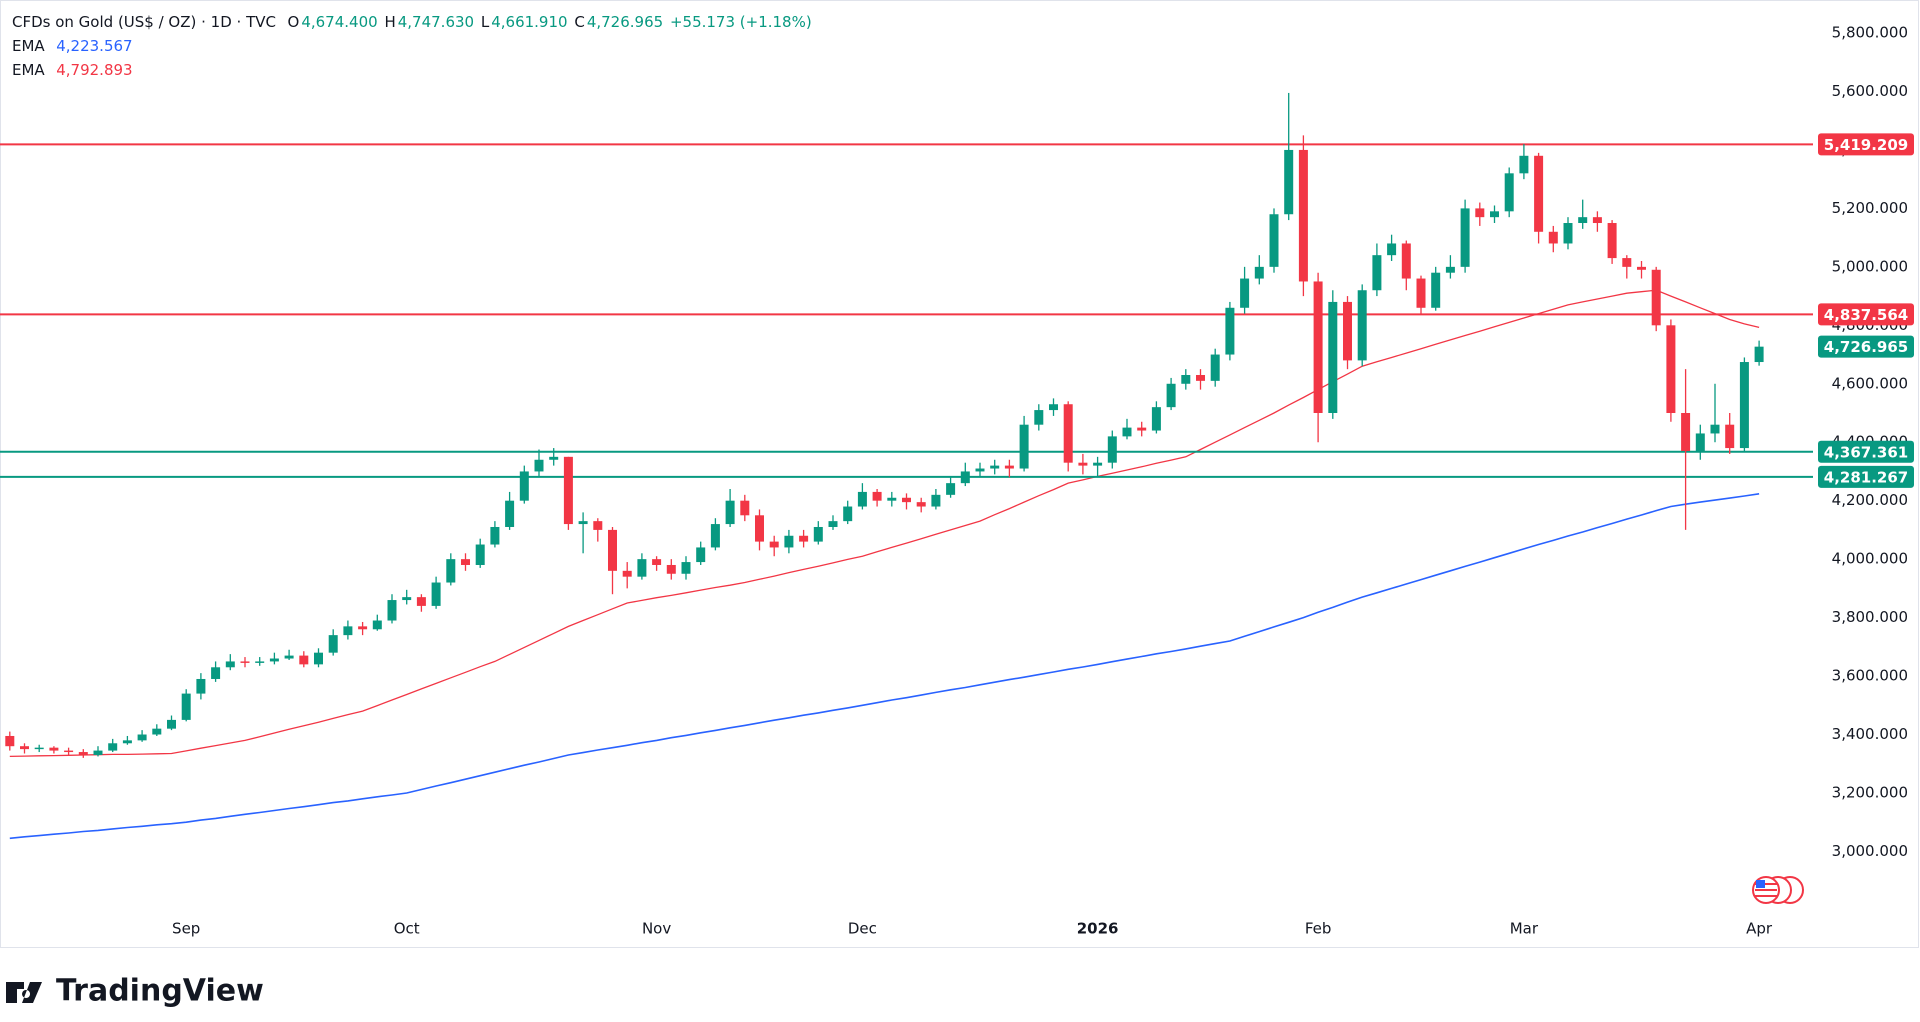 This screenshot has width=1920, height=1022. What do you see at coordinates (1870, 500) in the screenshot?
I see `y-tick-label: 4,200.000` at bounding box center [1870, 500].